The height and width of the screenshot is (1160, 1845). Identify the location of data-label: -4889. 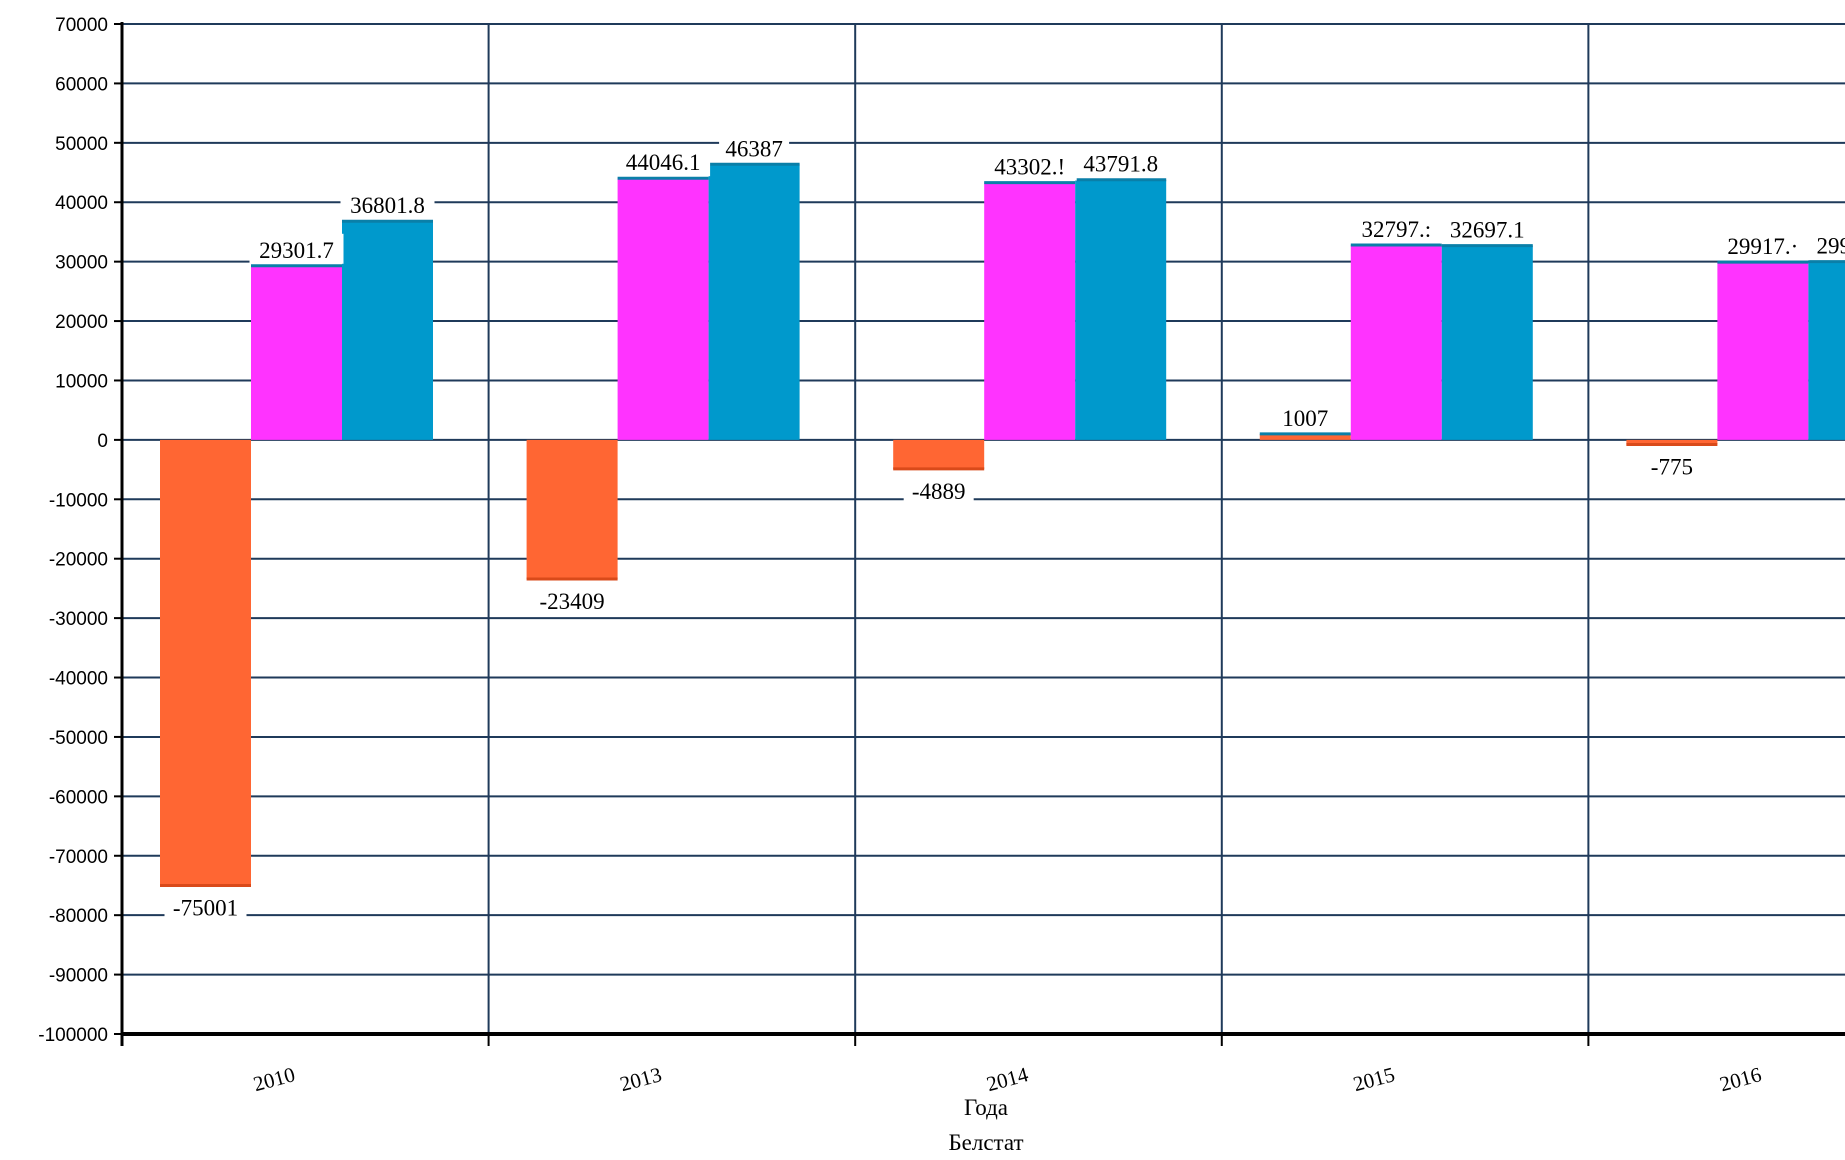
(939, 491).